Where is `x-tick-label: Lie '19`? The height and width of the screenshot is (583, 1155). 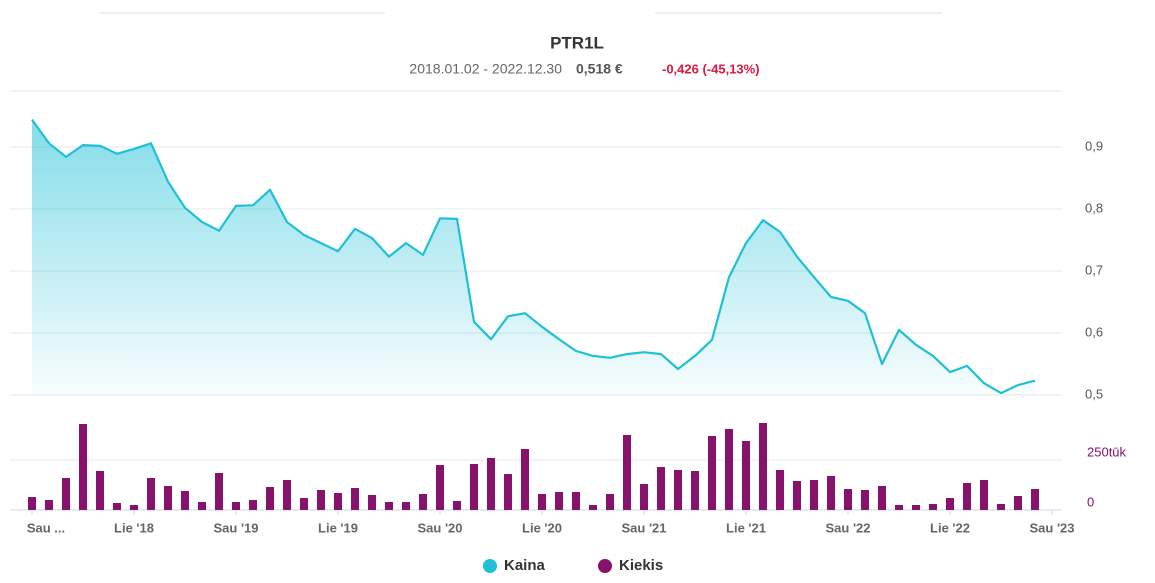 x-tick-label: Lie '19 is located at coordinates (338, 527).